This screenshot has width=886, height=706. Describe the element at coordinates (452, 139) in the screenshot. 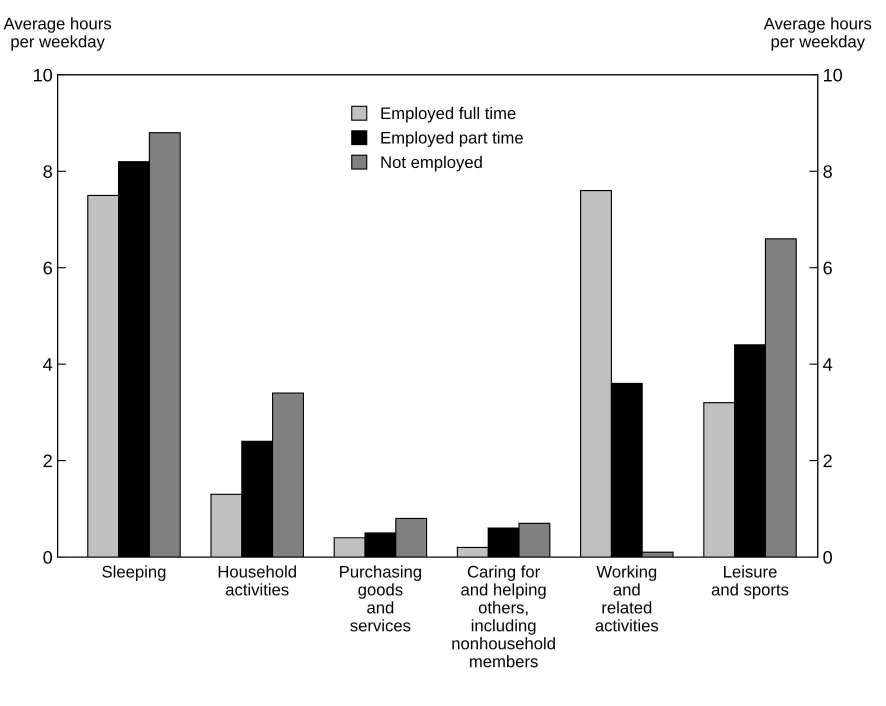

I see `legend-label: Employed part time` at that location.